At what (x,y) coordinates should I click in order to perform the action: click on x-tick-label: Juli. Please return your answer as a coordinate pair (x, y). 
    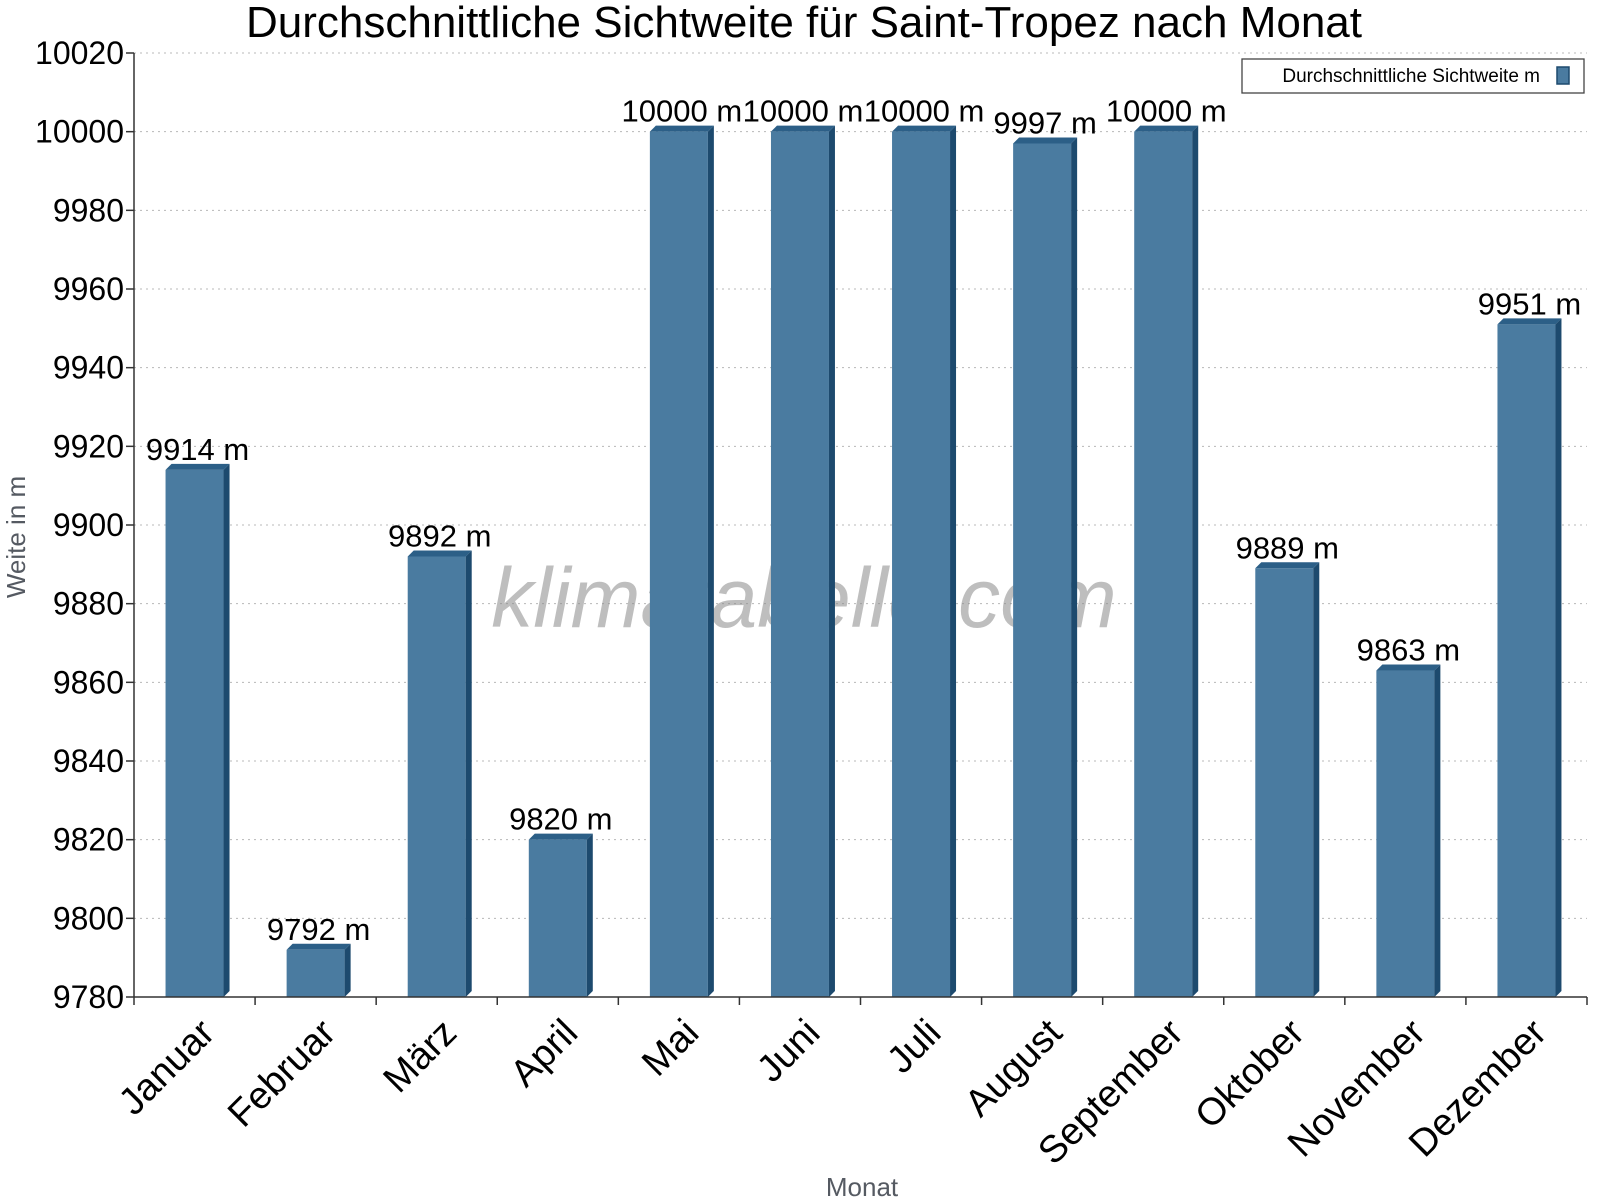
    Looking at the image, I should click on (914, 1047).